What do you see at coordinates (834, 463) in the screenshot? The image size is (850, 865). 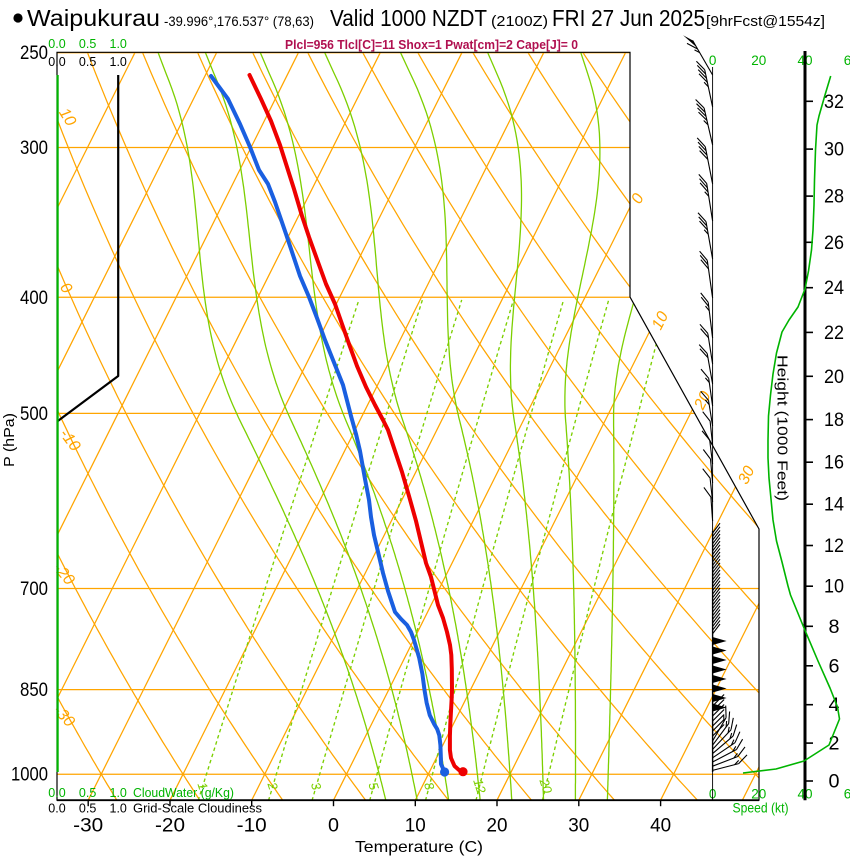 I see `svg-text: 16` at bounding box center [834, 463].